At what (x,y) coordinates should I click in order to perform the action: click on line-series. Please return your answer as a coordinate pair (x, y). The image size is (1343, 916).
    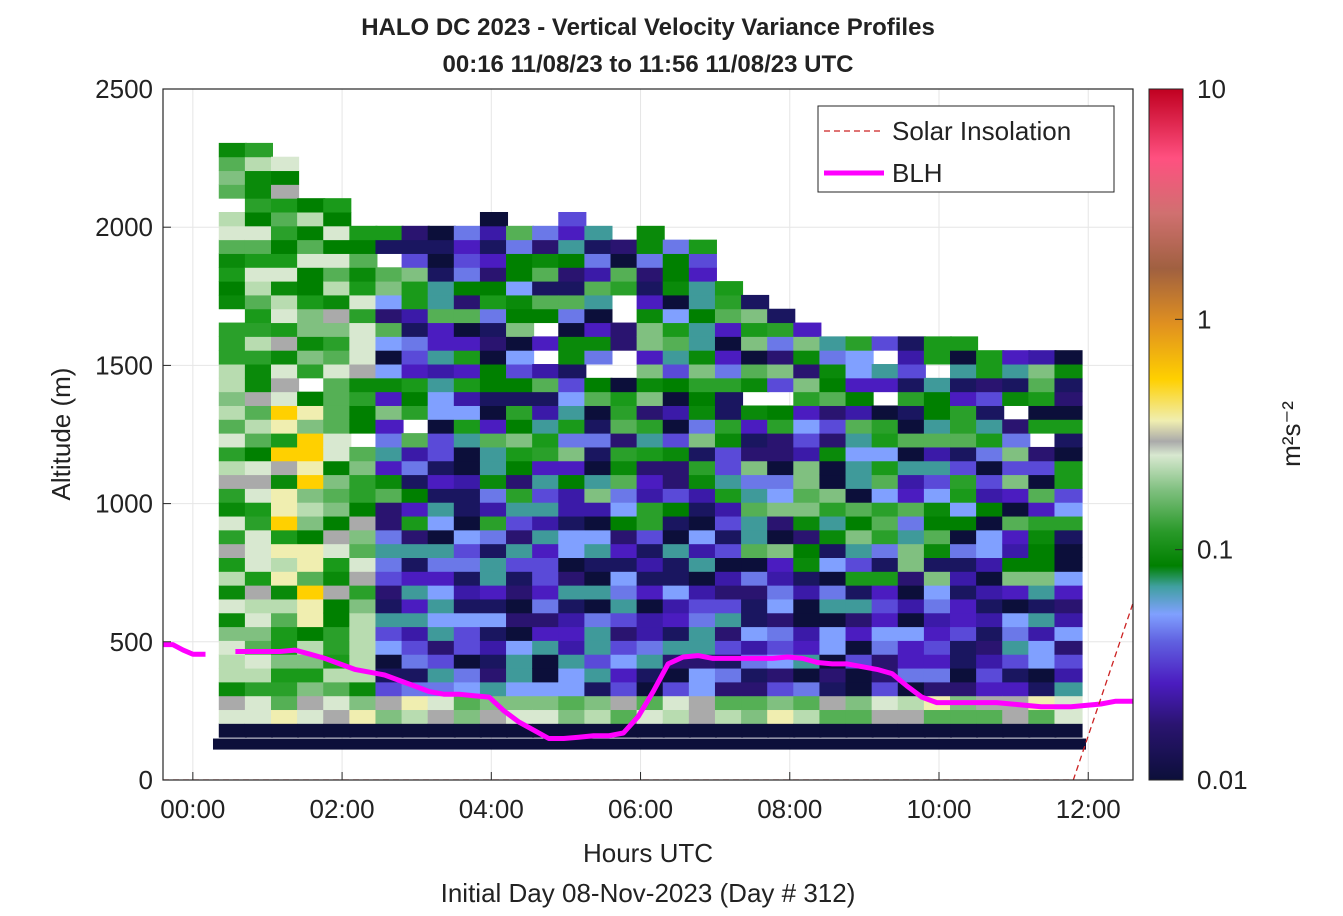
    Looking at the image, I should click on (648, 691).